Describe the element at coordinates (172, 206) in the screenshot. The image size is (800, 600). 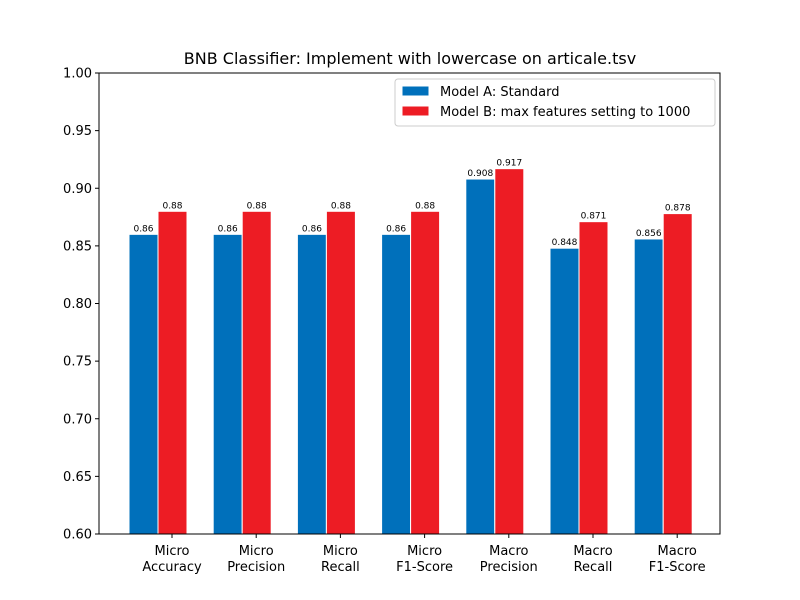
I see `data-label-series-2-cat-1: 0.88` at that location.